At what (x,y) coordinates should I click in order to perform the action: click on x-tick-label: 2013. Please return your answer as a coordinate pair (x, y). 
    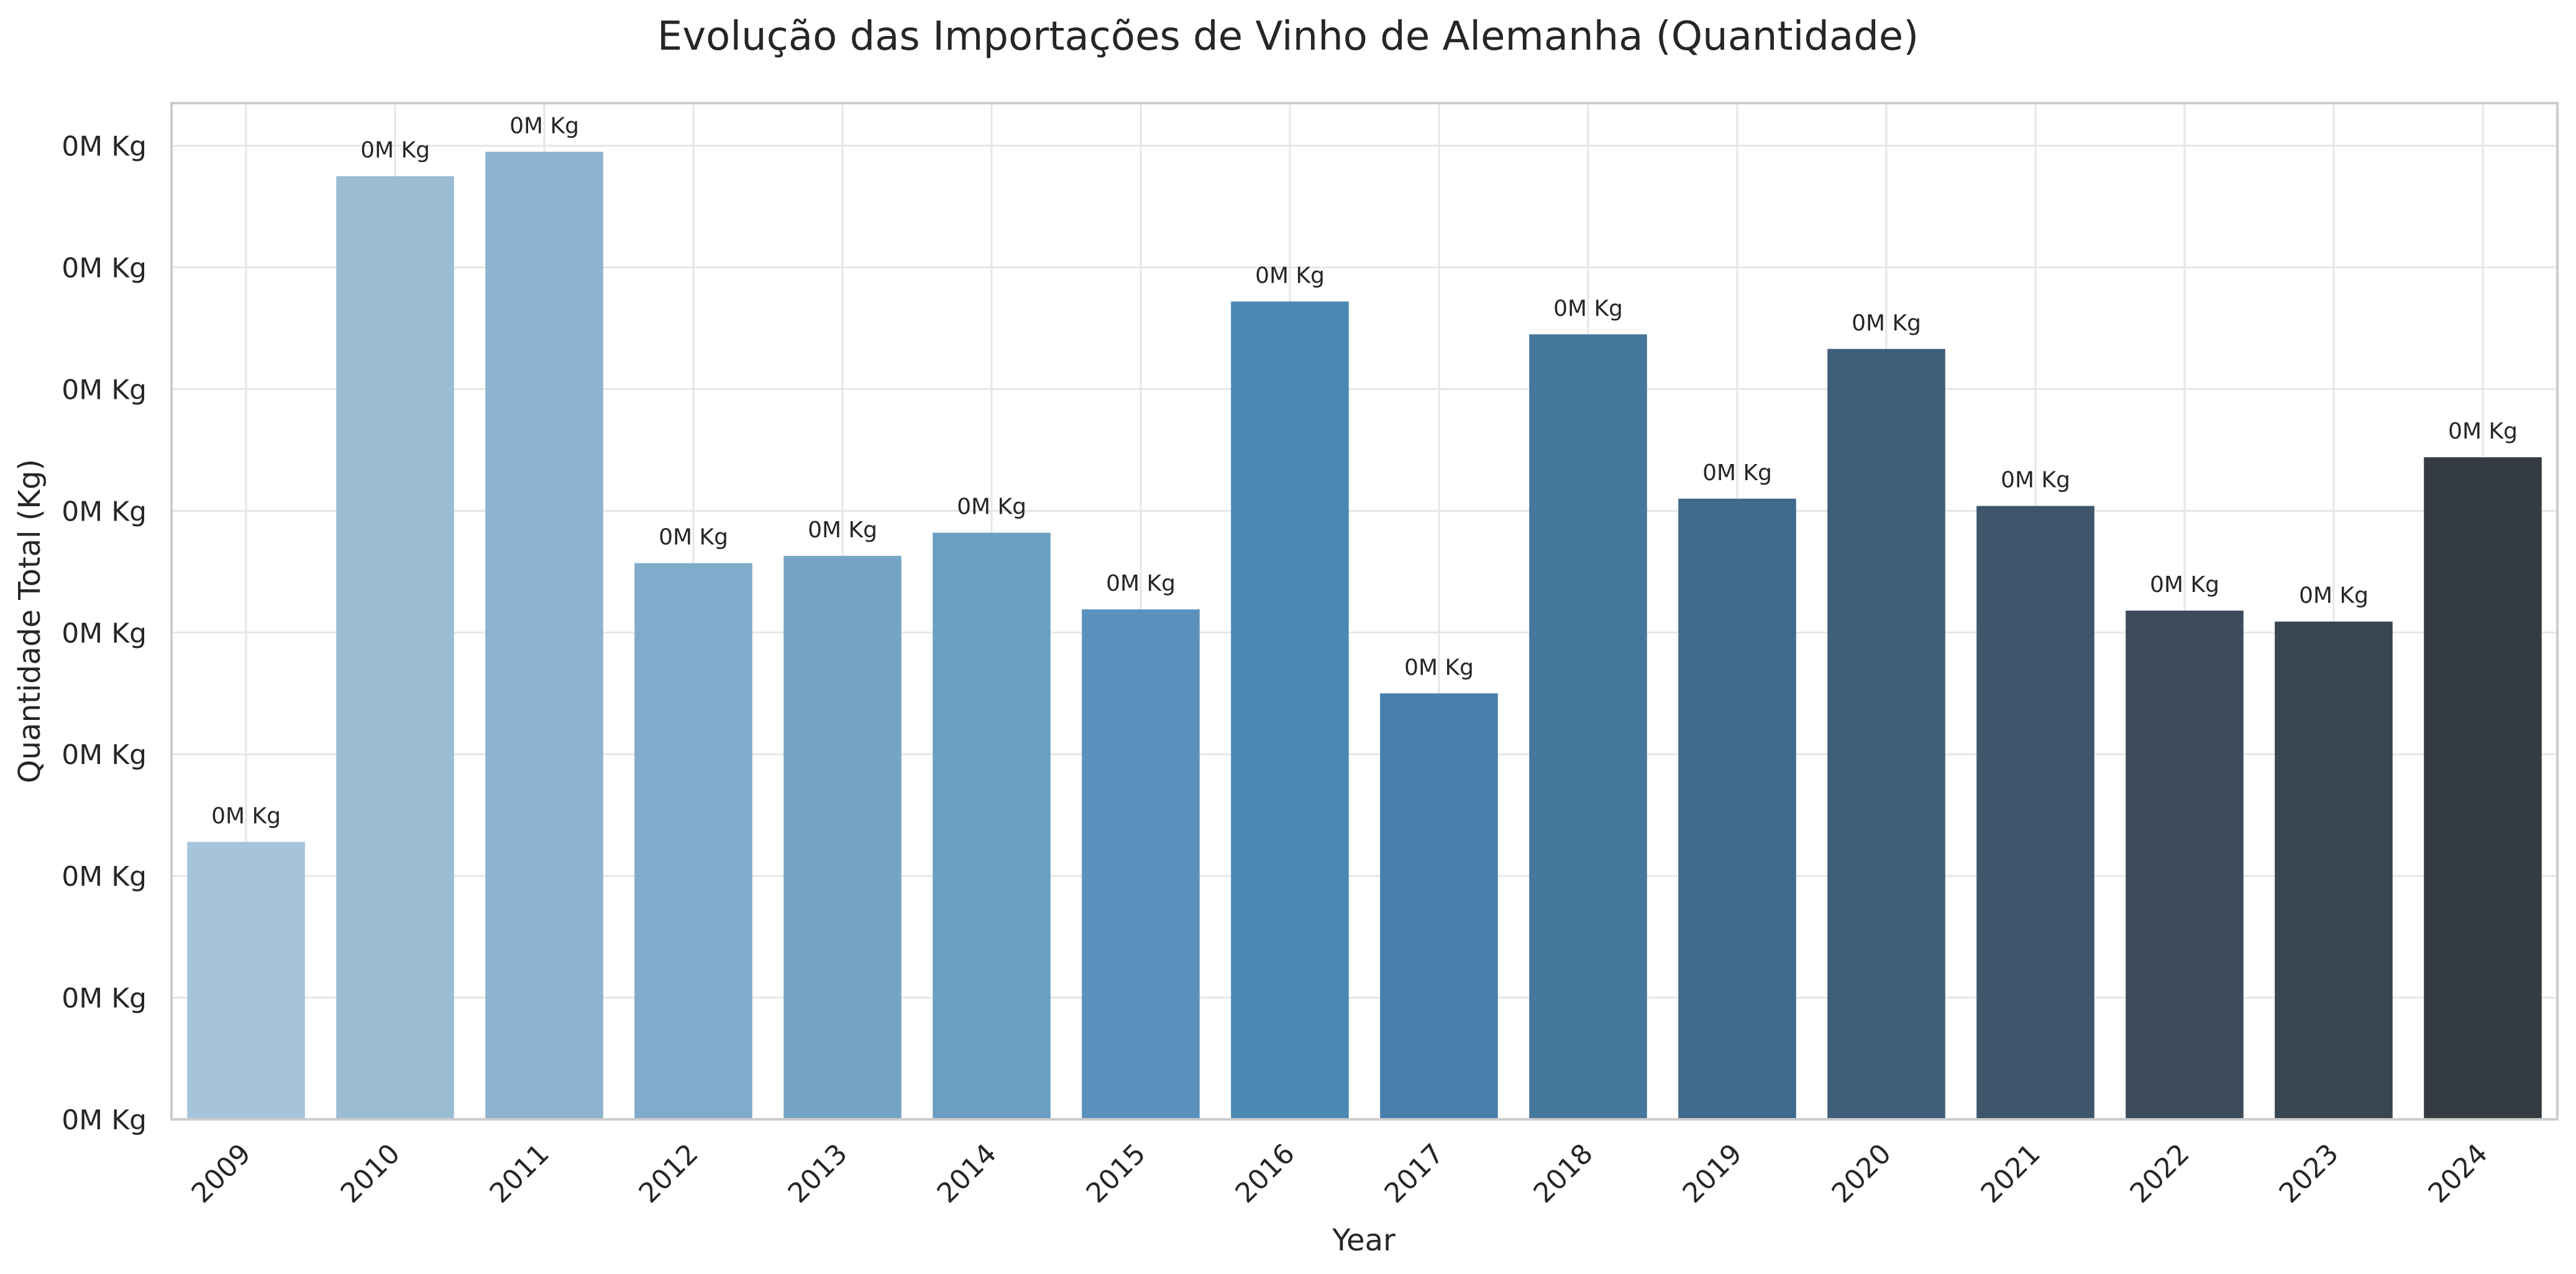
    Looking at the image, I should click on (818, 1173).